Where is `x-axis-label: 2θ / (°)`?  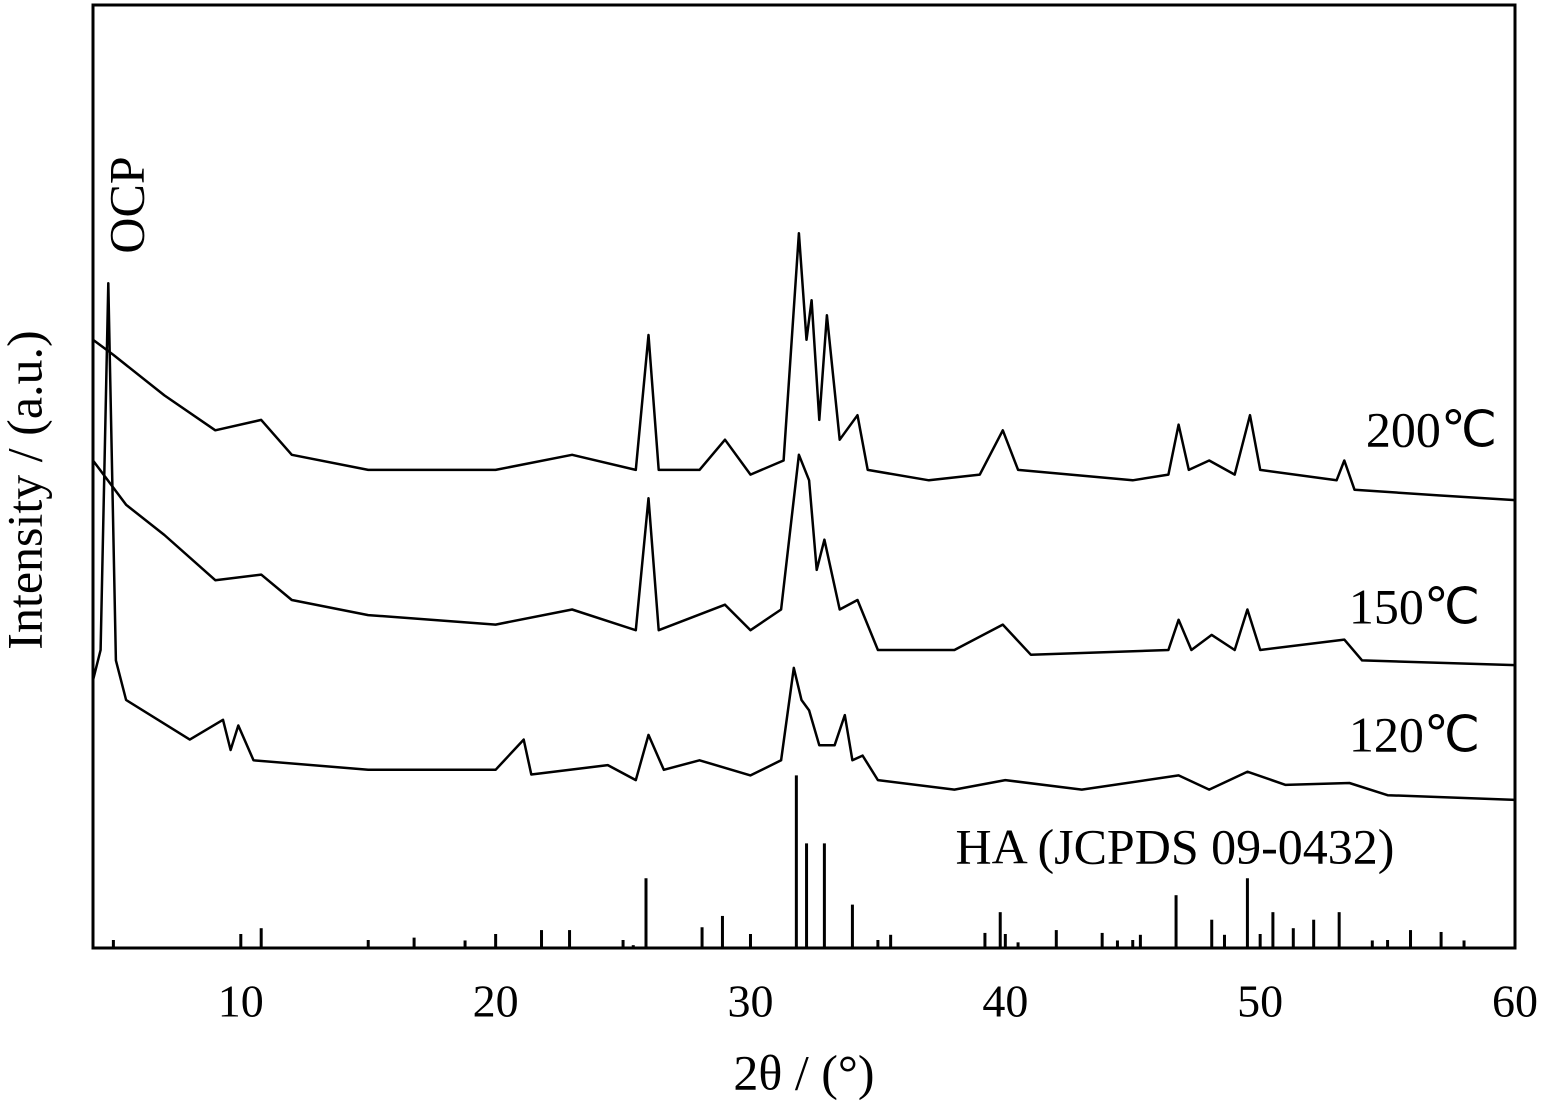 x-axis-label: 2θ / (°) is located at coordinates (803, 1072).